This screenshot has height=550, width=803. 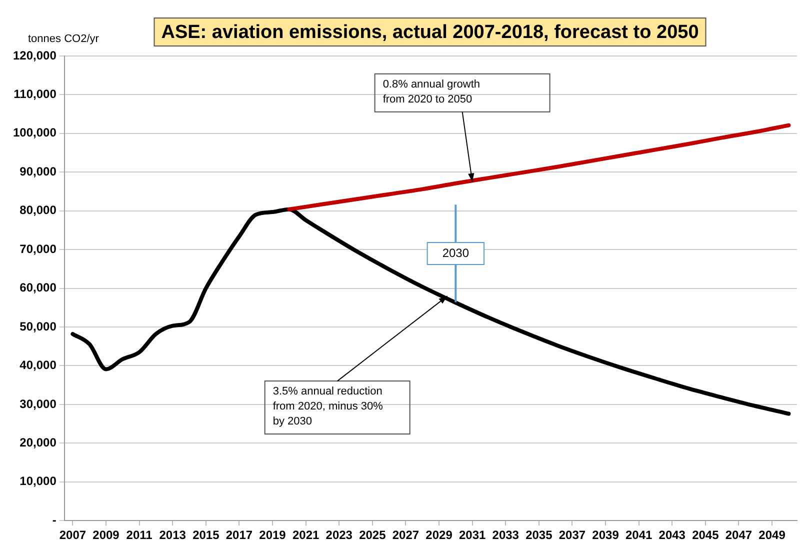 I want to click on y-tick-label: 20,000, so click(x=38, y=442).